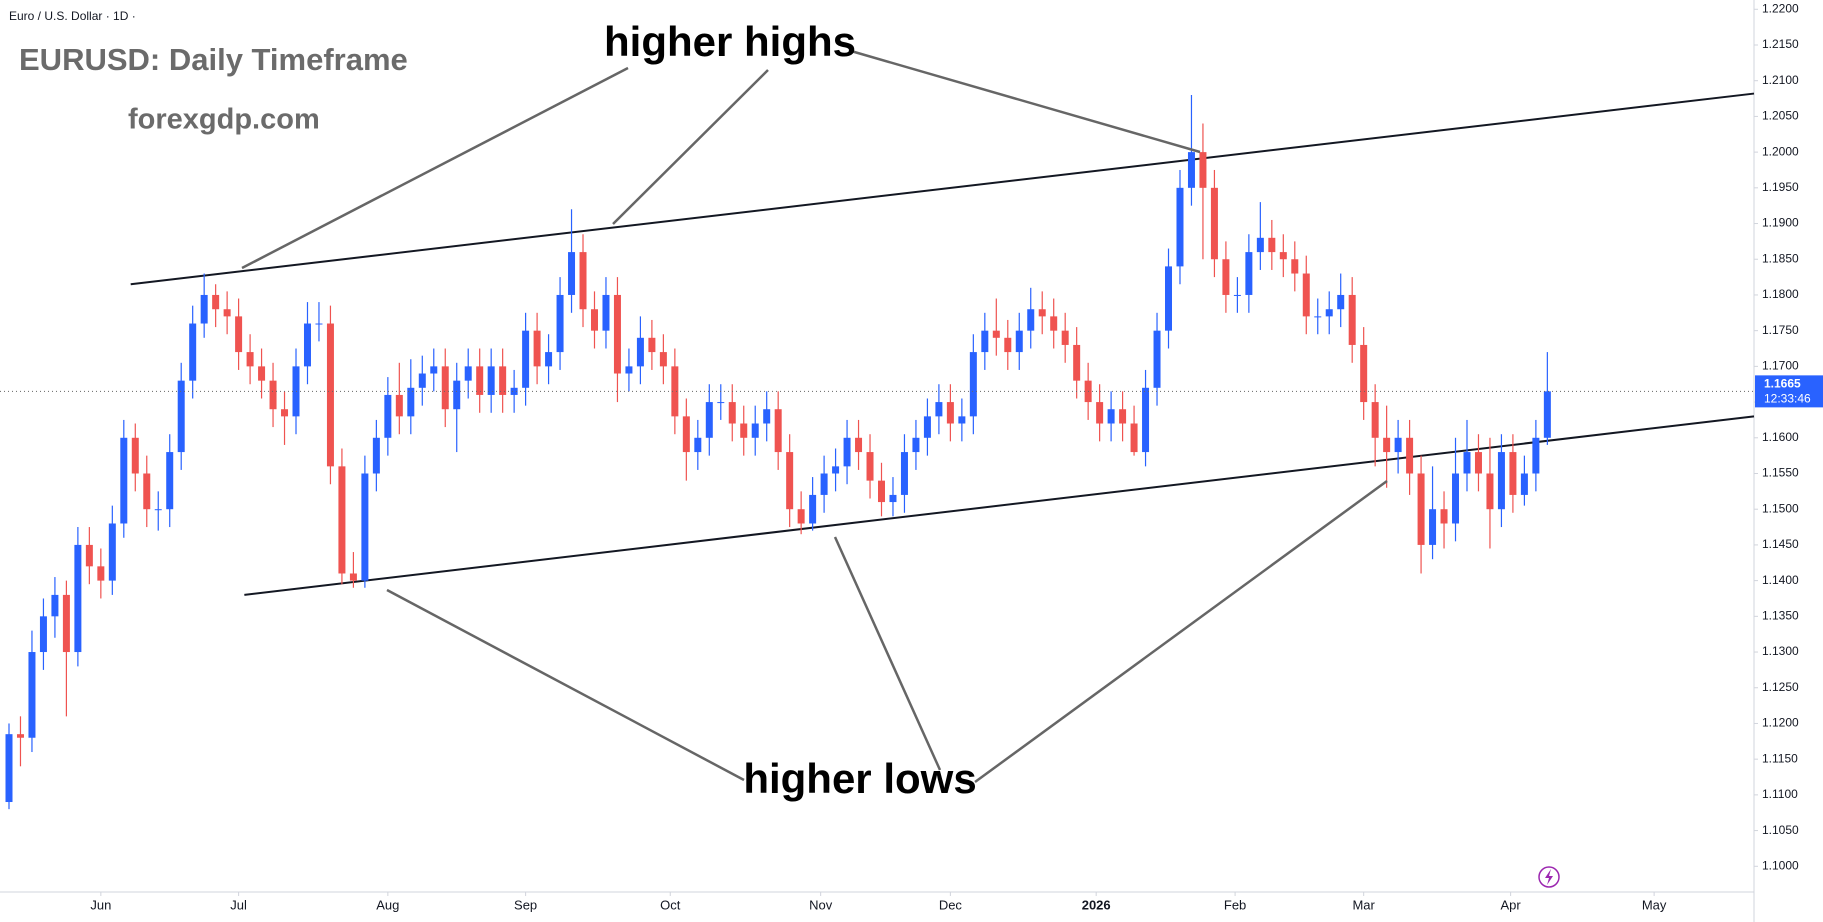 Image resolution: width=1823 pixels, height=922 pixels. I want to click on chart-title: EURUSD: Daily Timeframe, so click(213, 59).